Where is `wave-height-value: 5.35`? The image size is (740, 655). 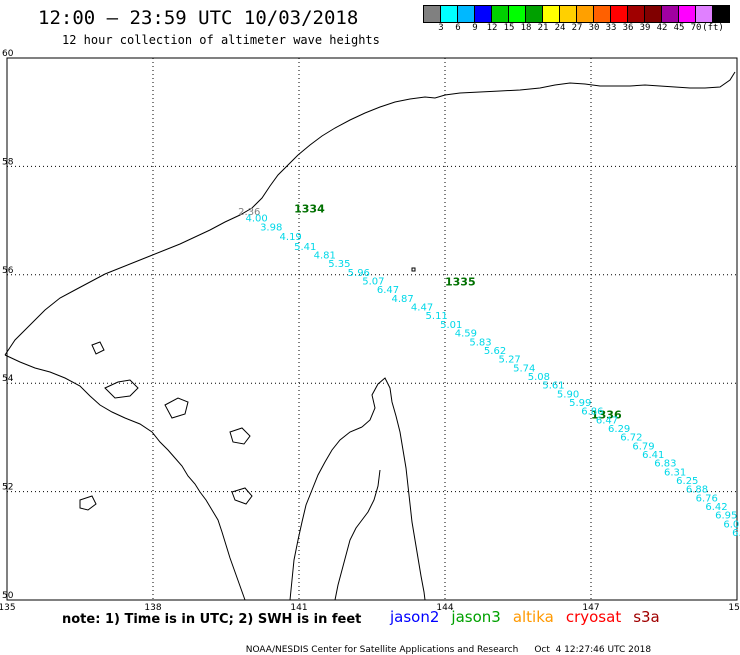
wave-height-value: 5.35 is located at coordinates (339, 264).